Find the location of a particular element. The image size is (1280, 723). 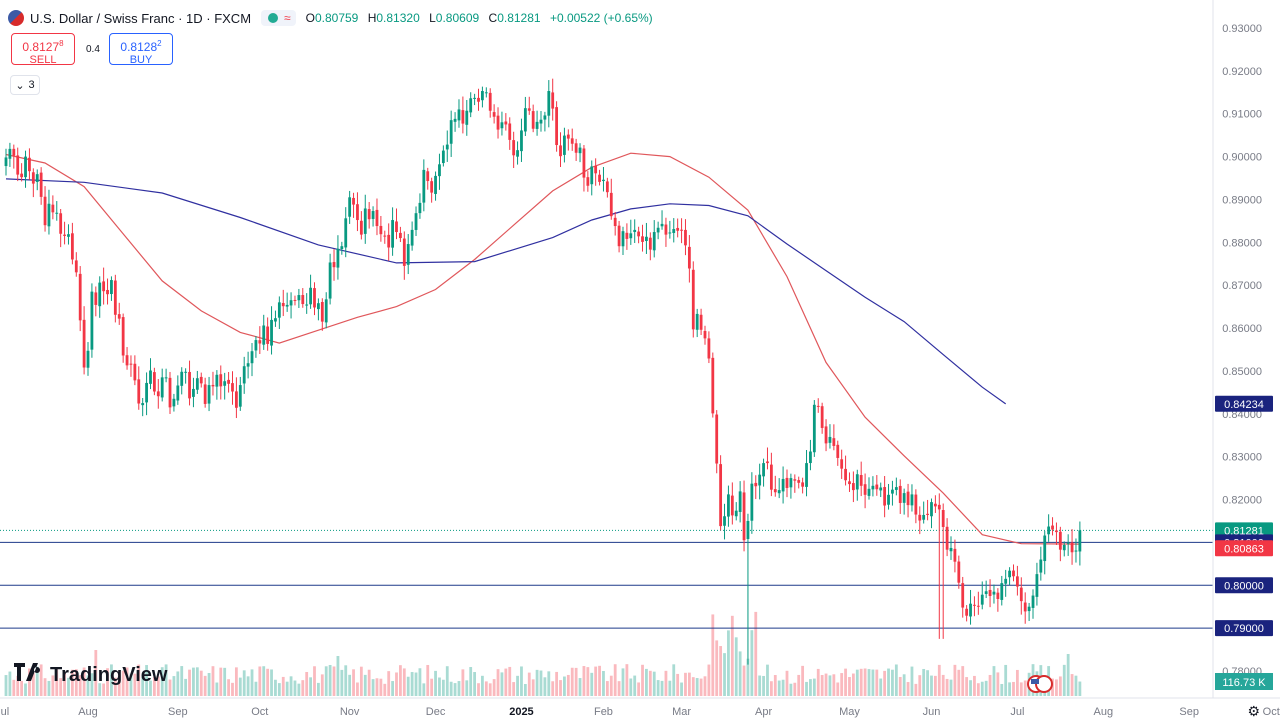

y-tick-label: 0.85000 is located at coordinates (1242, 372).